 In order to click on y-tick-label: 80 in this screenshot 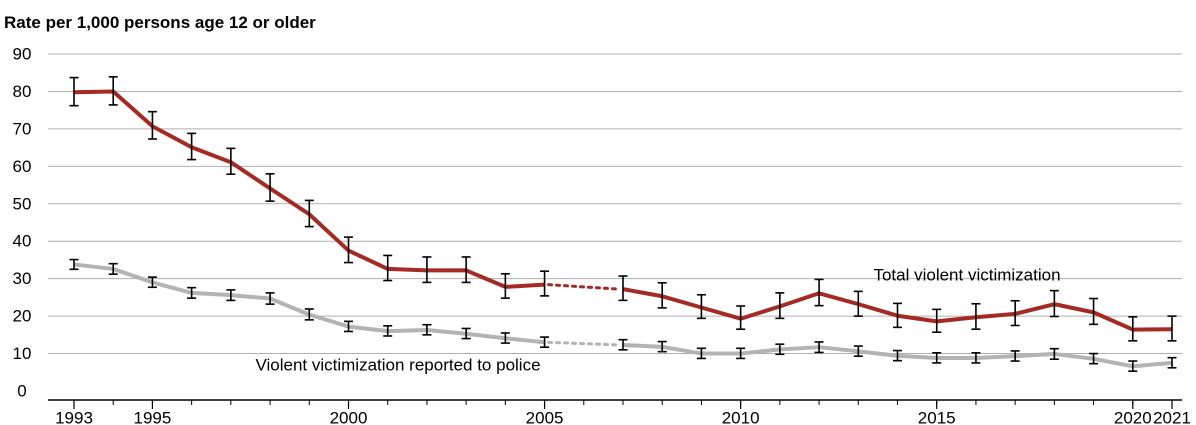, I will do `click(22, 91)`.